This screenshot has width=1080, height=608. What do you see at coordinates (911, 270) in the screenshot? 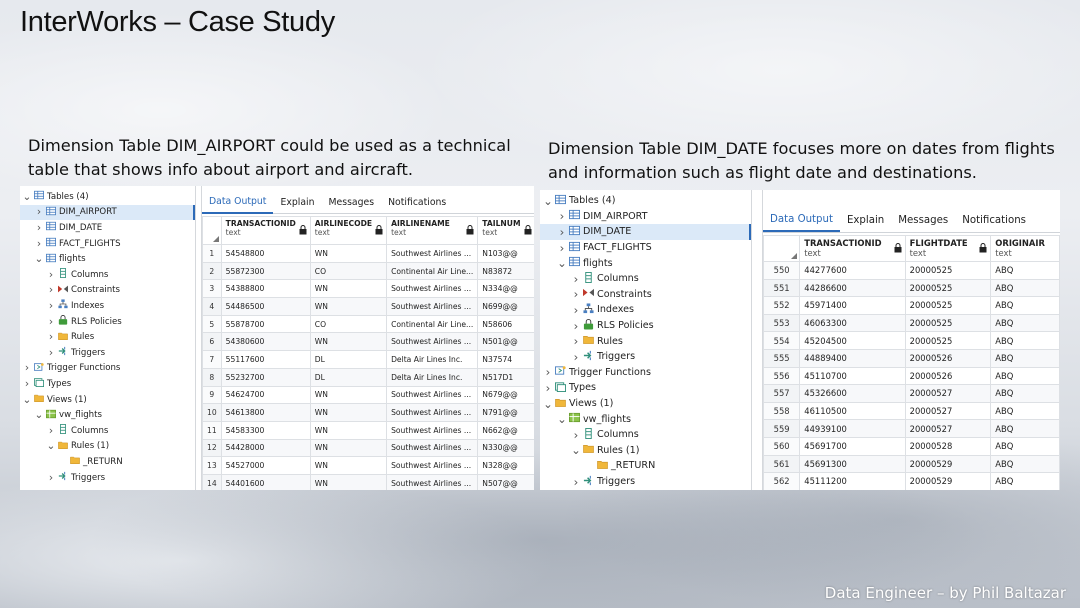
I see `table-row: 550 44277600 20000525 ABQ` at bounding box center [911, 270].